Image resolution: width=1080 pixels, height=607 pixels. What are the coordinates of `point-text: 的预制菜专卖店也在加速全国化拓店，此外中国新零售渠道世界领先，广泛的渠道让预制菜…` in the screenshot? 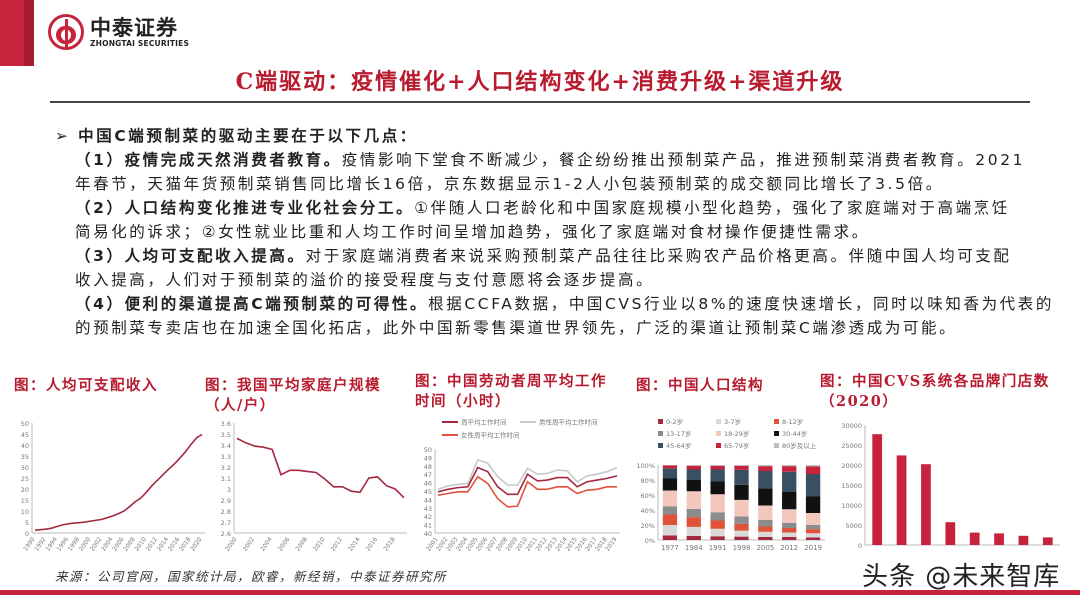 It's located at (516, 328).